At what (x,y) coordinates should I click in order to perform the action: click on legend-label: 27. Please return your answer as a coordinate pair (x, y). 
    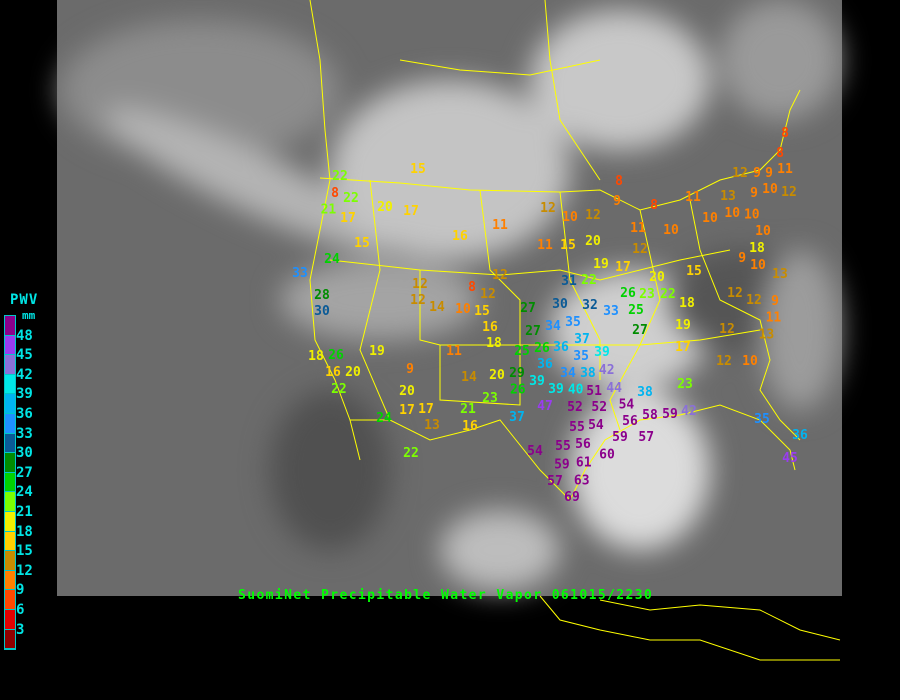
    Looking at the image, I should click on (24, 472).